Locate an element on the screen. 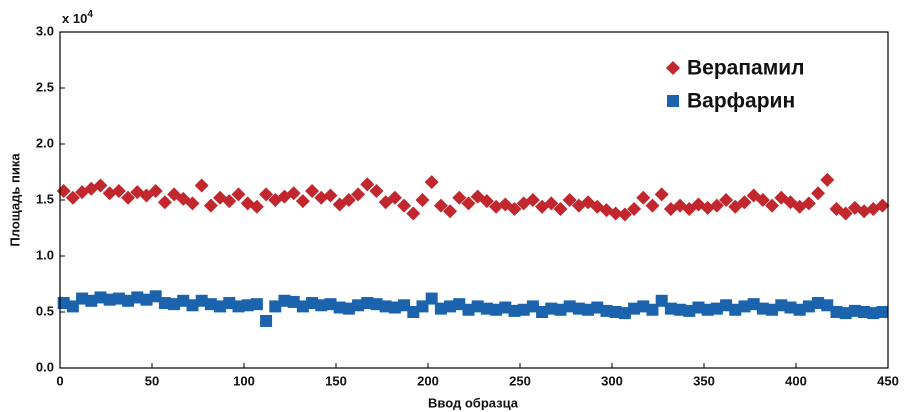 Image resolution: width=913 pixels, height=412 pixels. x-tick-label: 200 is located at coordinates (428, 380).